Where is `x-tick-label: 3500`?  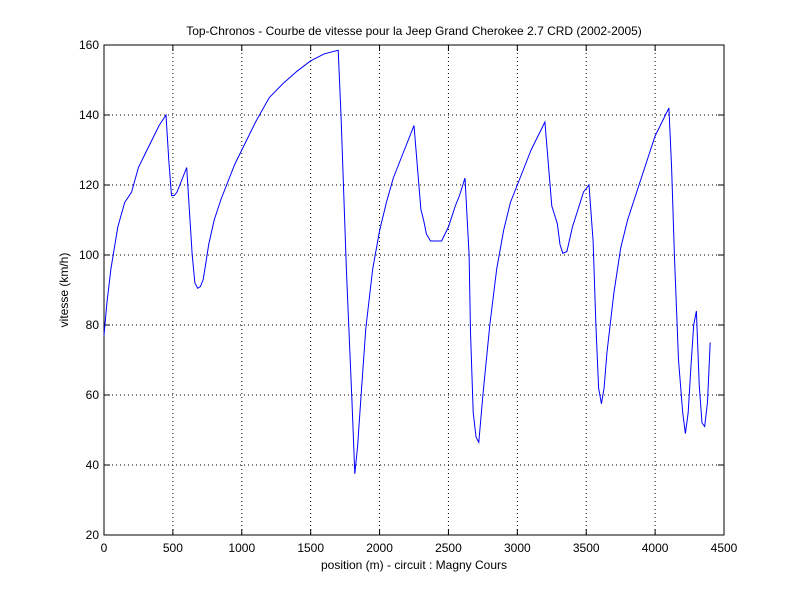 x-tick-label: 3500 is located at coordinates (586, 548).